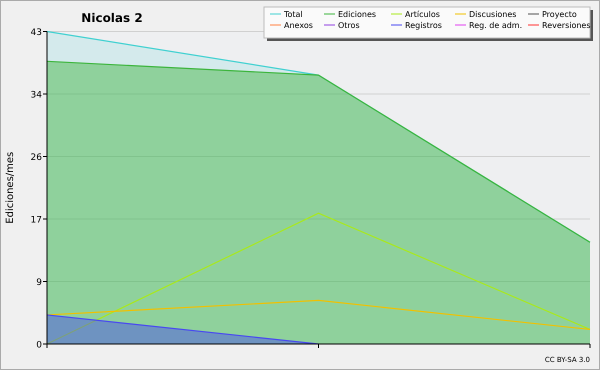 The height and width of the screenshot is (370, 600). I want to click on legend-label: Ediciones, so click(357, 14).